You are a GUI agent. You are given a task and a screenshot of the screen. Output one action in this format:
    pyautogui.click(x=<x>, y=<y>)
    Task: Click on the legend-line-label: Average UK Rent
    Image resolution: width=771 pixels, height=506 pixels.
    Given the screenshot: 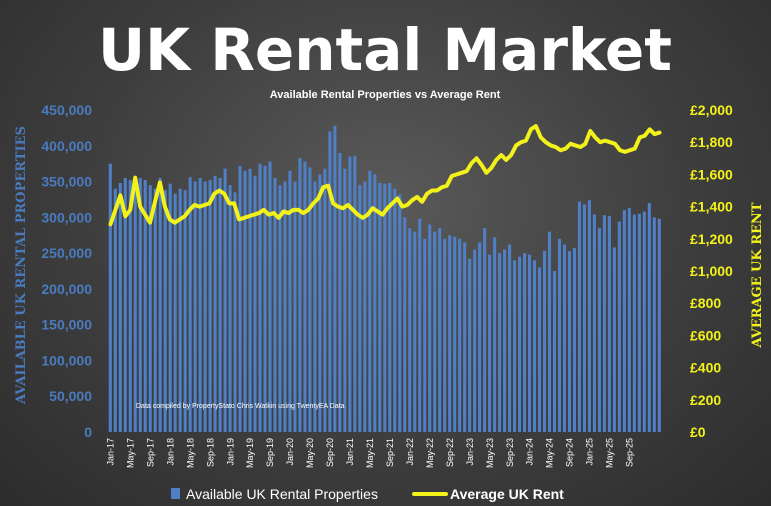 What is the action you would take?
    pyautogui.click(x=507, y=494)
    